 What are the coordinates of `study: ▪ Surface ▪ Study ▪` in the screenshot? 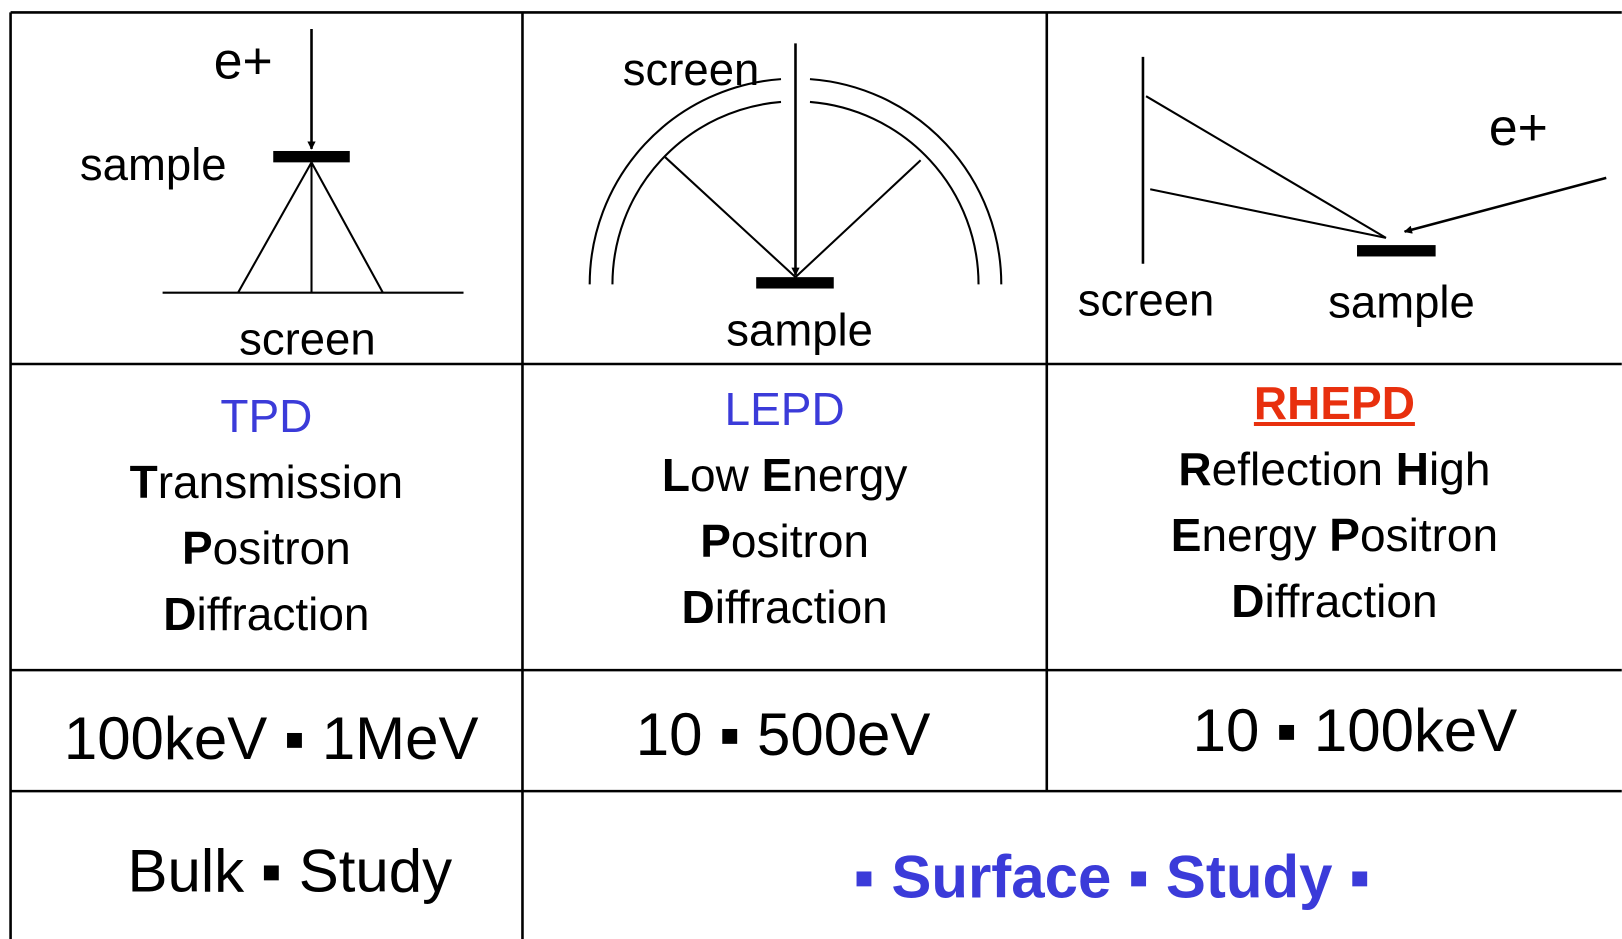 It's located at (1111, 877).